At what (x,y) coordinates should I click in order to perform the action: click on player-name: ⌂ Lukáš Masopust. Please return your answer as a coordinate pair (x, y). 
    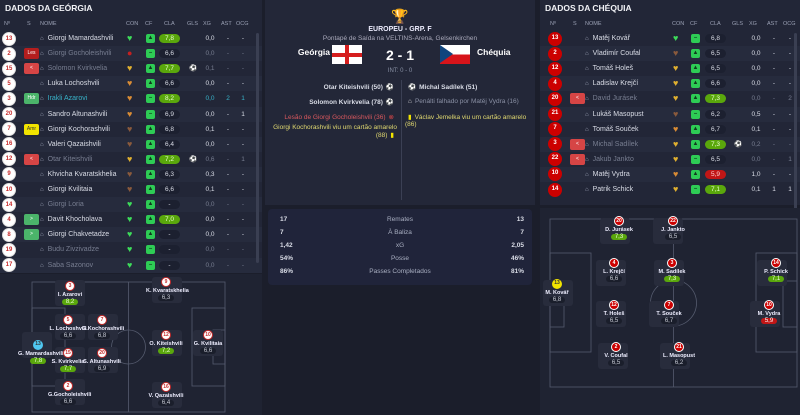
    Looking at the image, I should click on (614, 114).